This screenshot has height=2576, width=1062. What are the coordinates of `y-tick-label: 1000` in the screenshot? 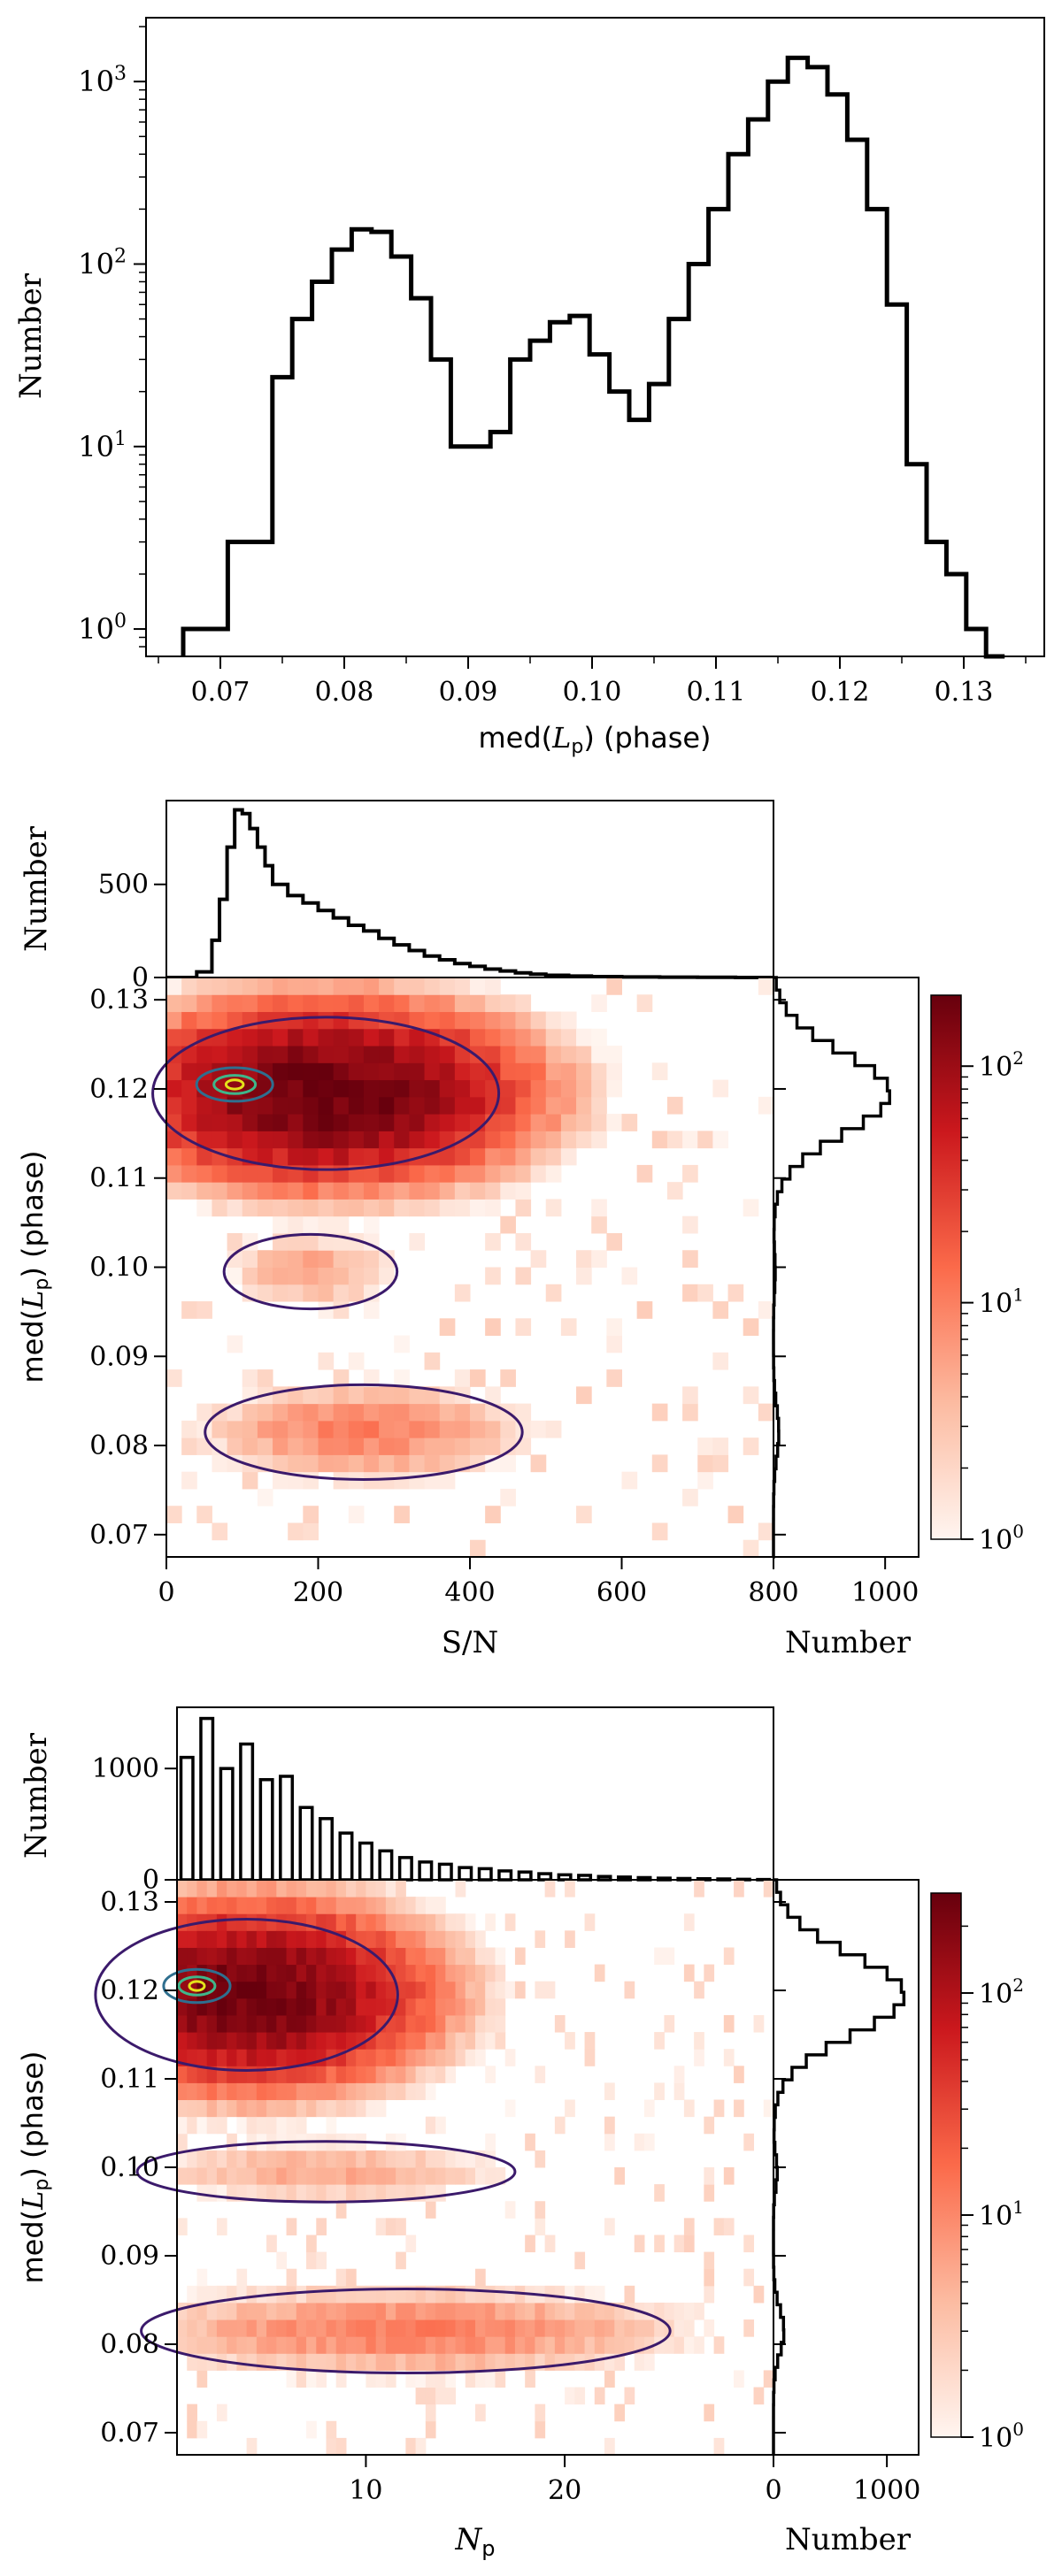 It's located at (125, 1768).